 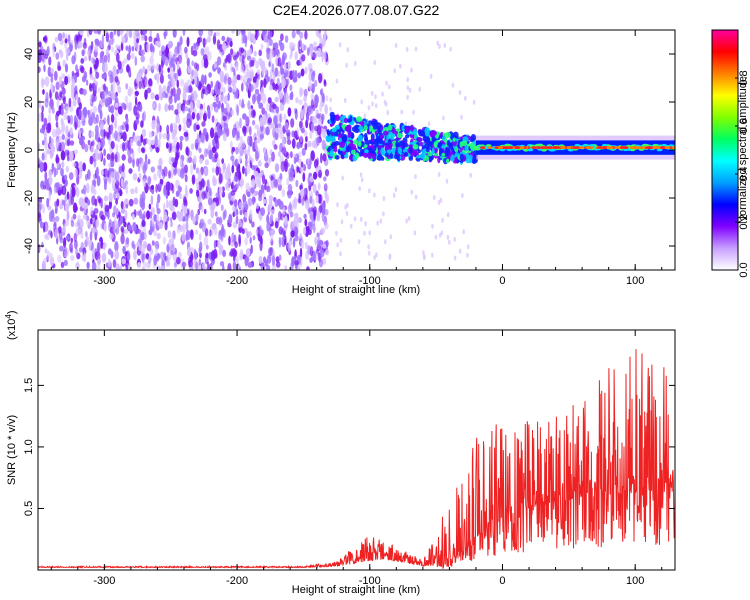 I want to click on colorbar-gradient, so click(x=725, y=150).